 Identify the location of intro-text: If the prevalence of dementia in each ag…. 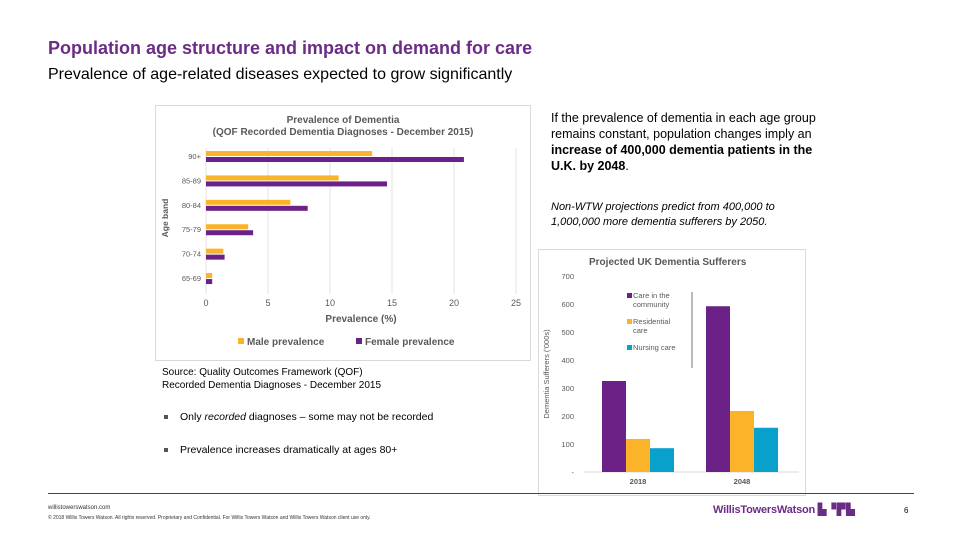
(686, 142).